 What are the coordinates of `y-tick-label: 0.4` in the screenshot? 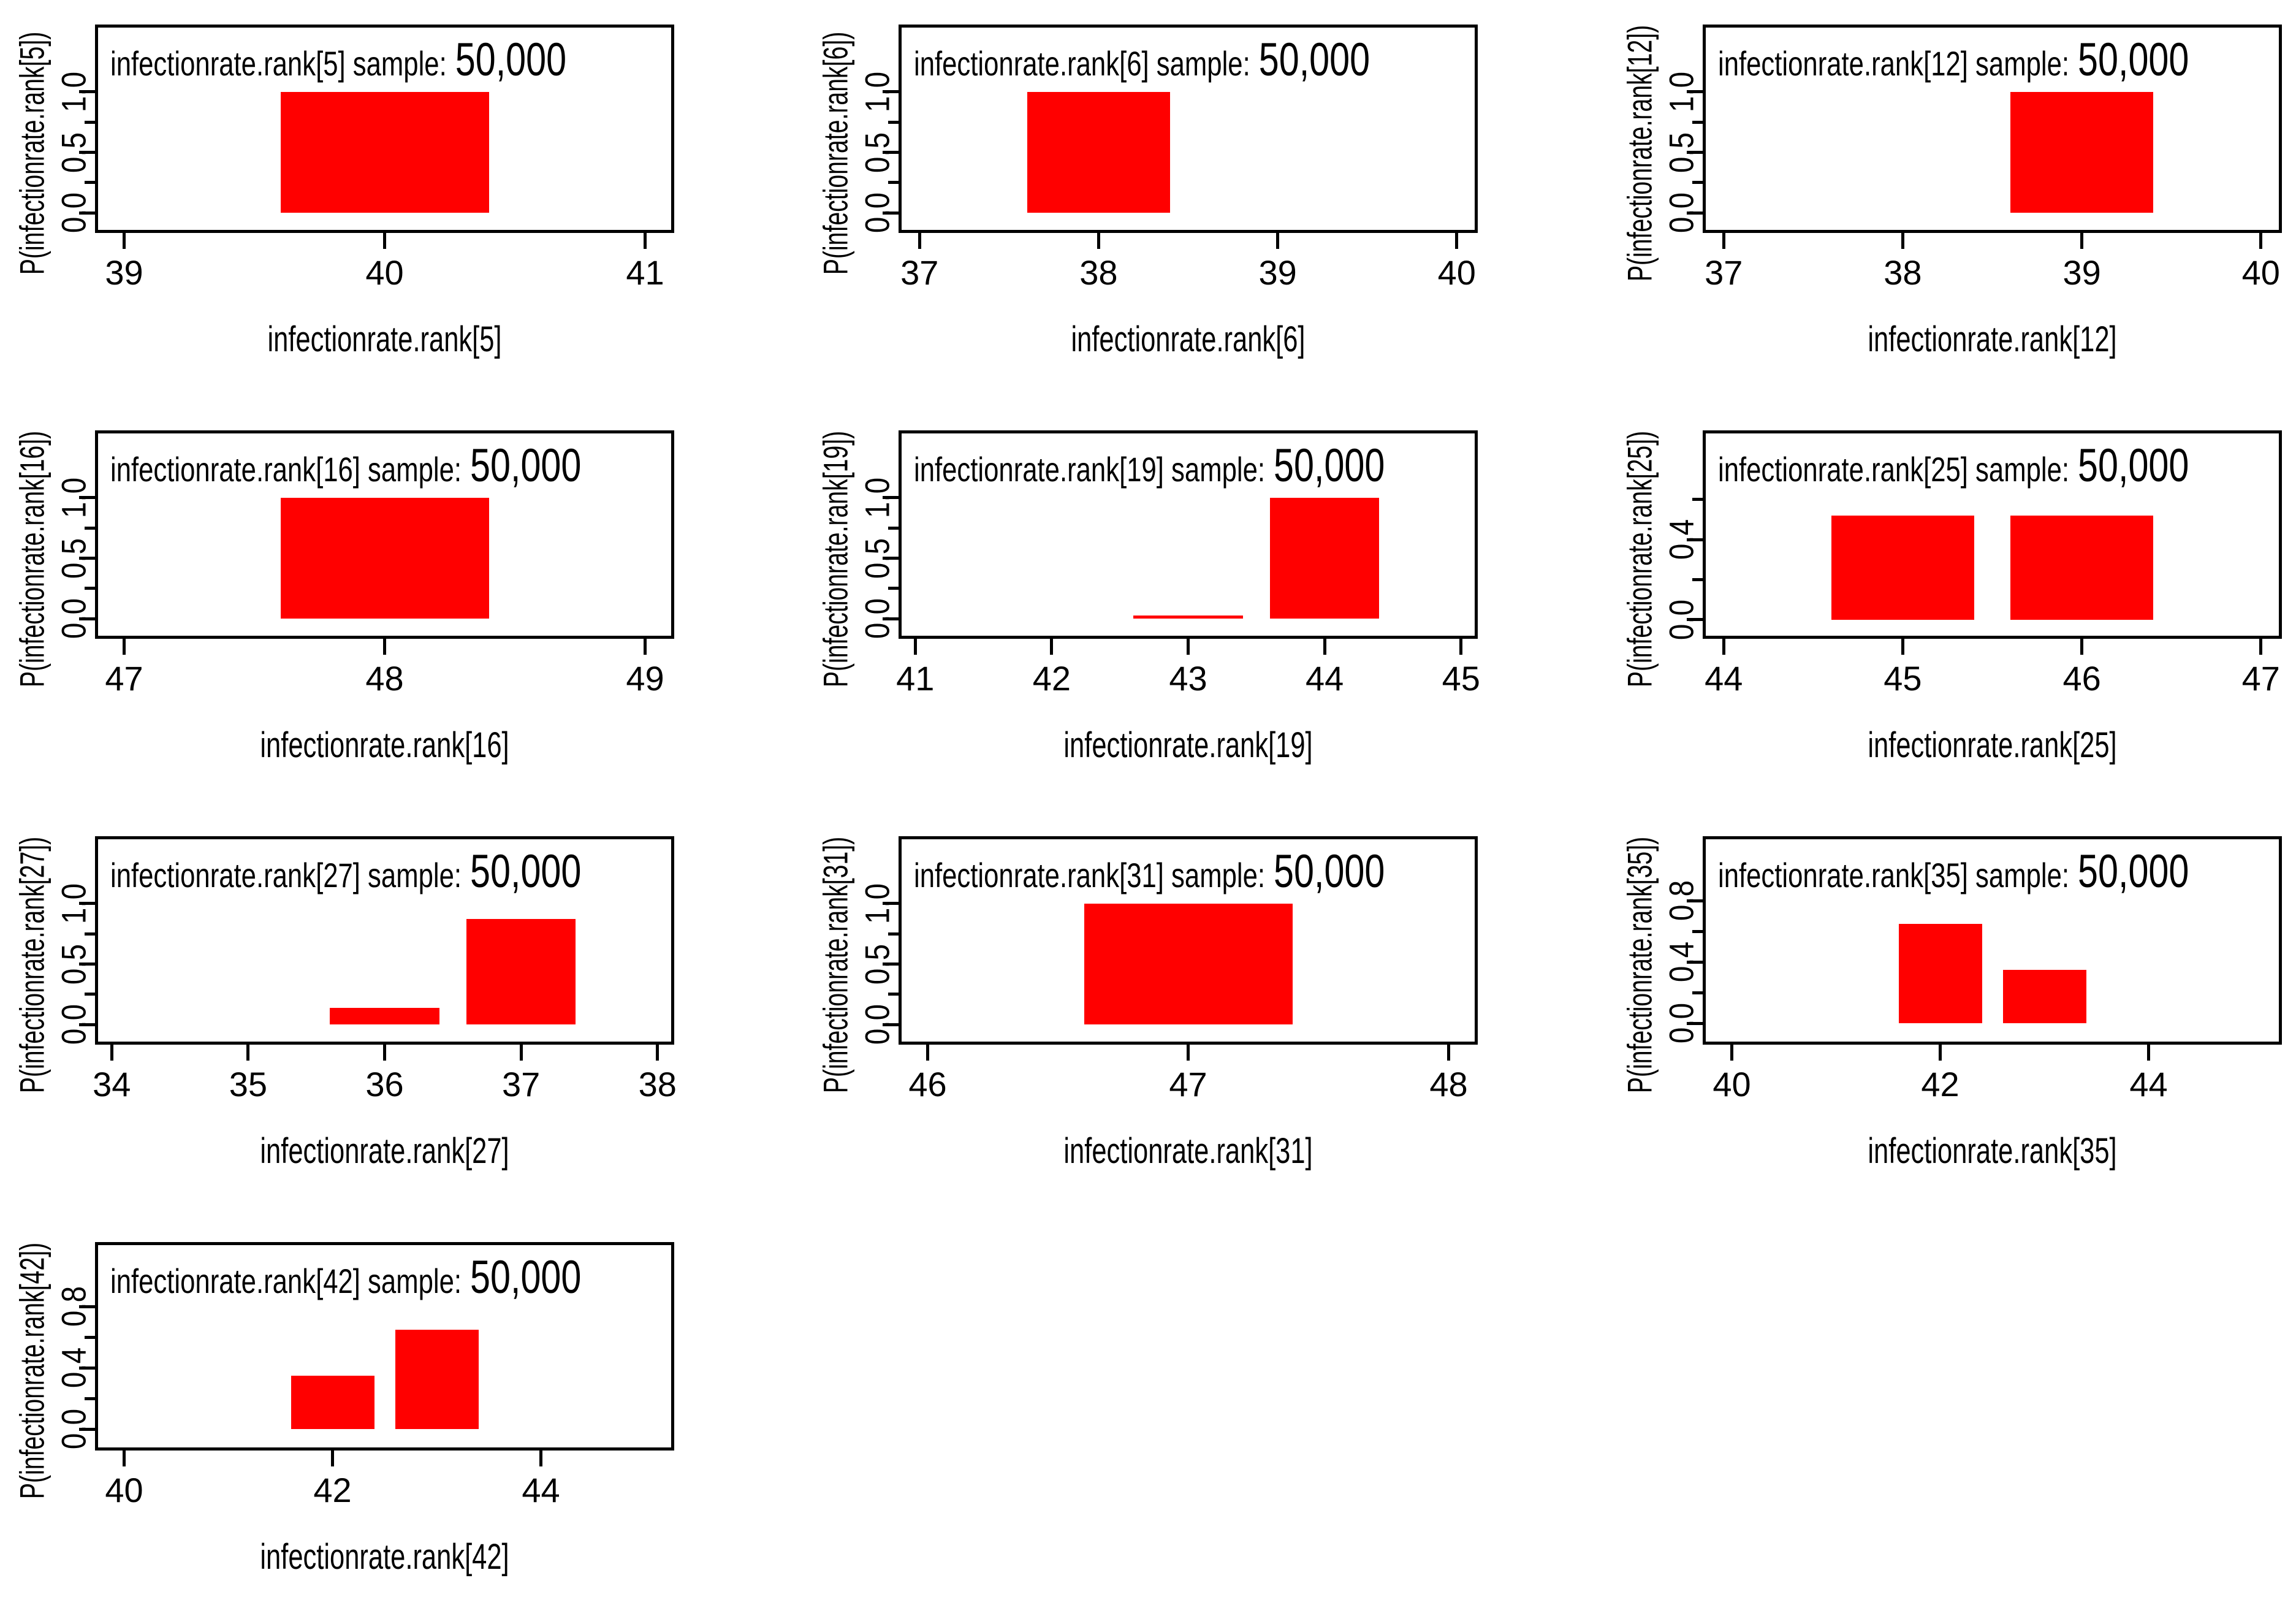 It's located at (1681, 539).